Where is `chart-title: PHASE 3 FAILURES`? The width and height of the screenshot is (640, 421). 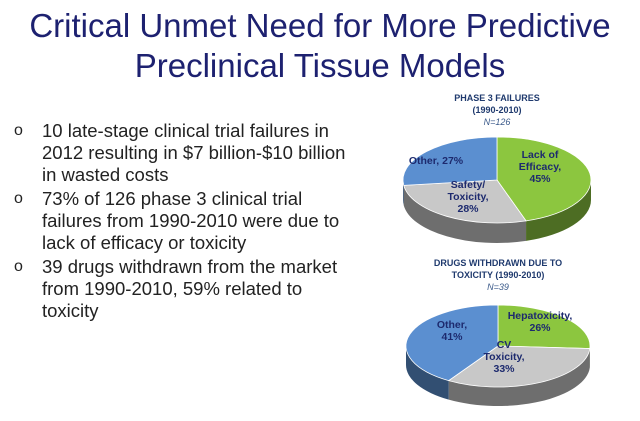 chart-title: PHASE 3 FAILURES is located at coordinates (497, 98).